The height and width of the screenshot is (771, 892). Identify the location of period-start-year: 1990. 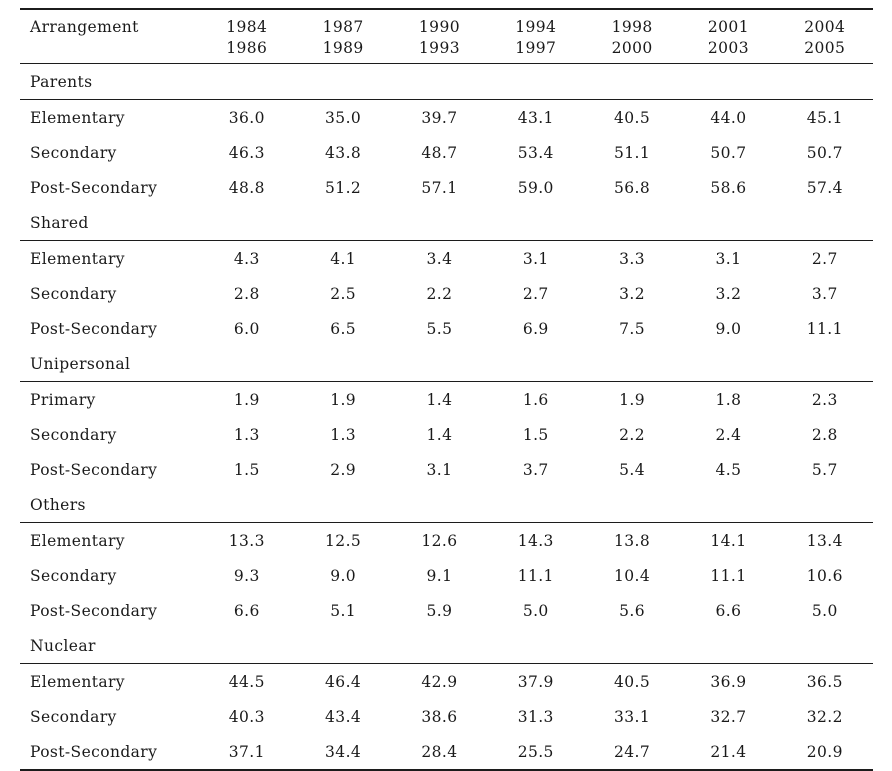
(439, 27).